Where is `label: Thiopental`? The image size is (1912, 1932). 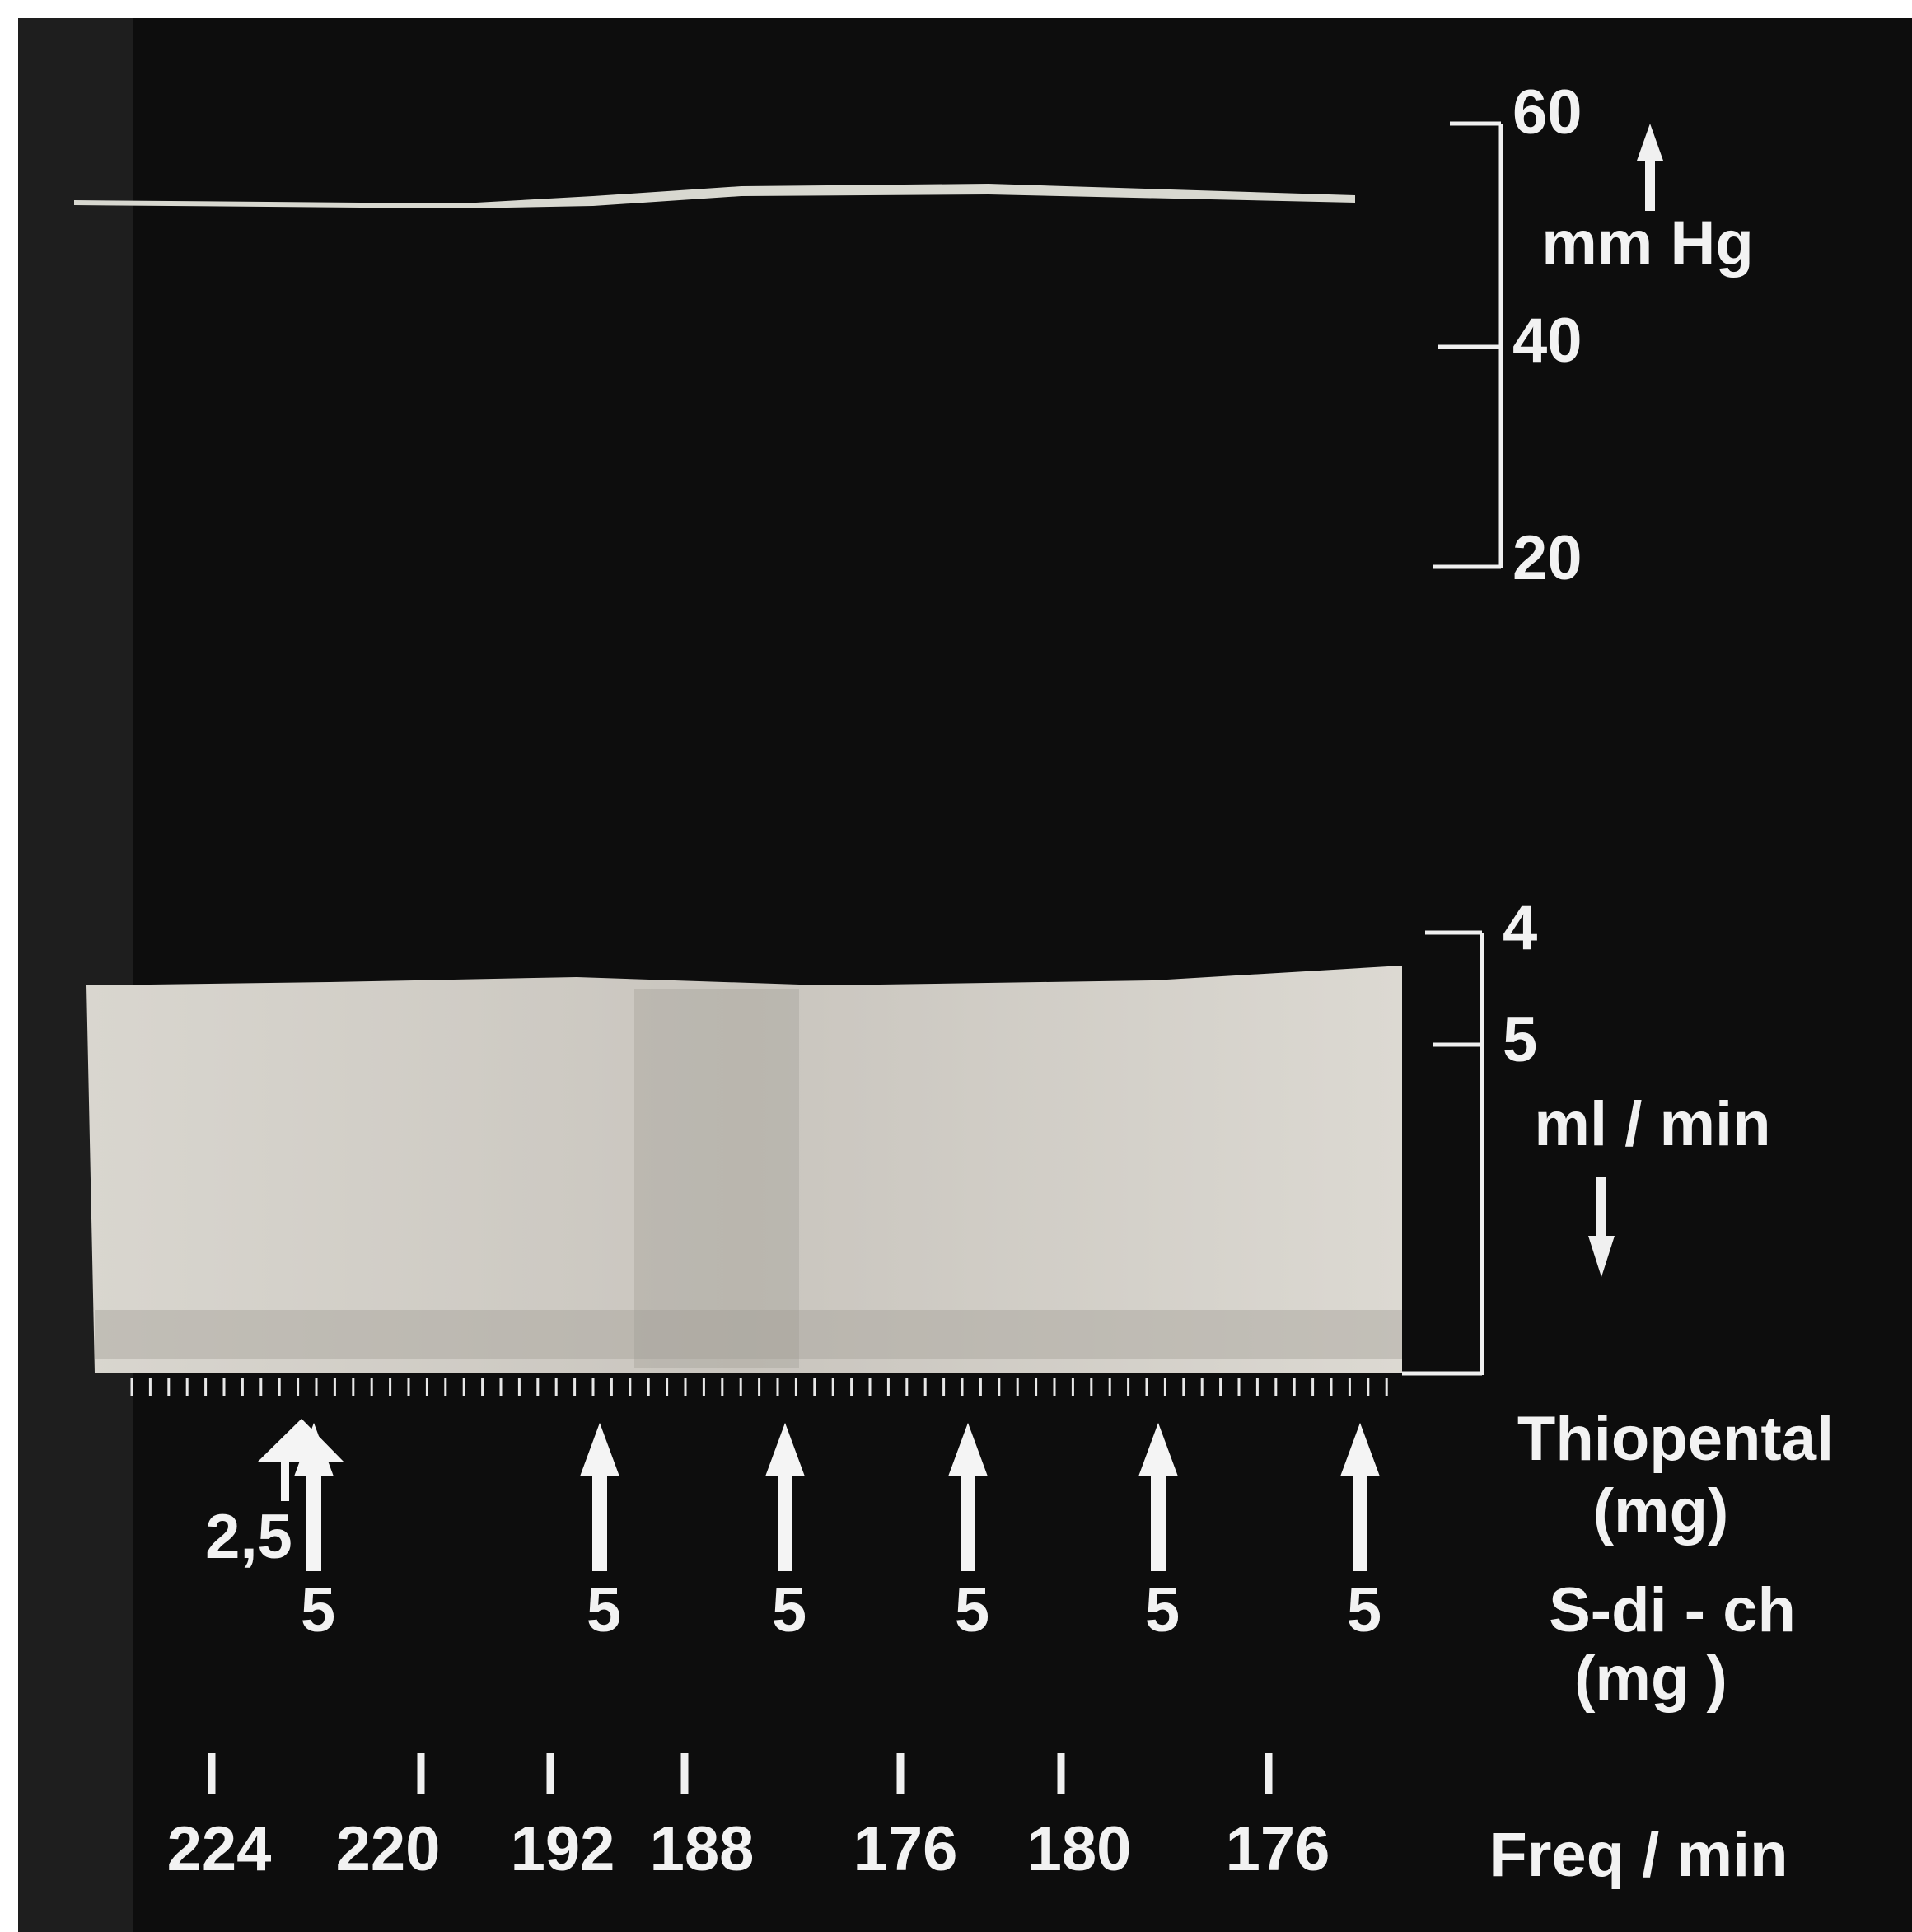 label: Thiopental is located at coordinates (1675, 1439).